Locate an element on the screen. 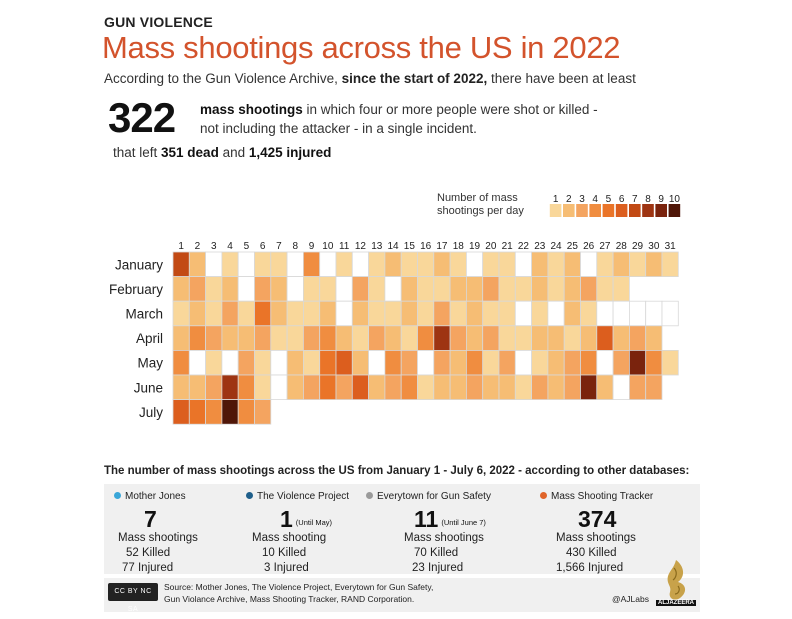 The width and height of the screenshot is (792, 619). db-killed: 52 Killed is located at coordinates (148, 553).